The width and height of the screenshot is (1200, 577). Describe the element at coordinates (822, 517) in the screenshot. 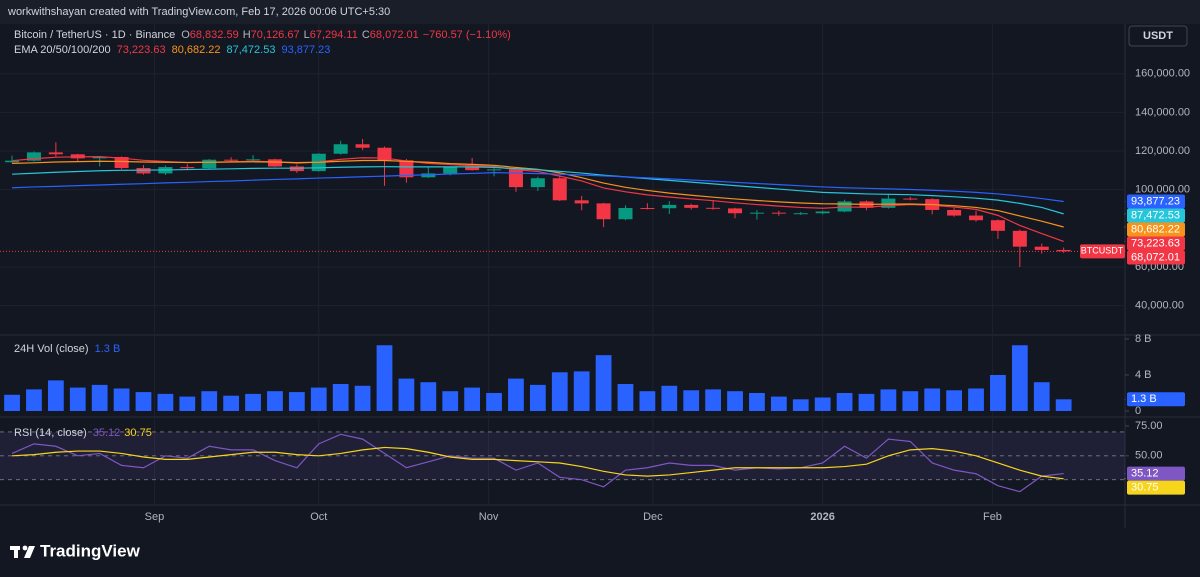

I see `x-tick-label: 2026` at that location.